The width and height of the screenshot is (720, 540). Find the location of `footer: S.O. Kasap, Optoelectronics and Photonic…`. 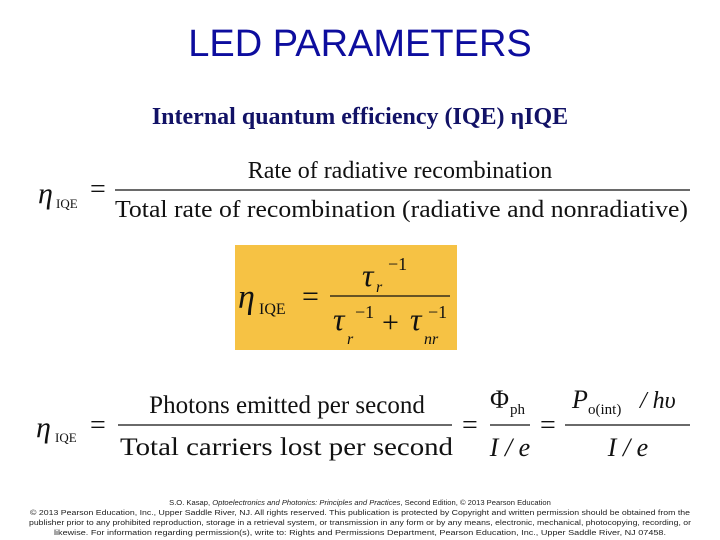

footer: S.O. Kasap, Optoelectronics and Photonic… is located at coordinates (360, 517).